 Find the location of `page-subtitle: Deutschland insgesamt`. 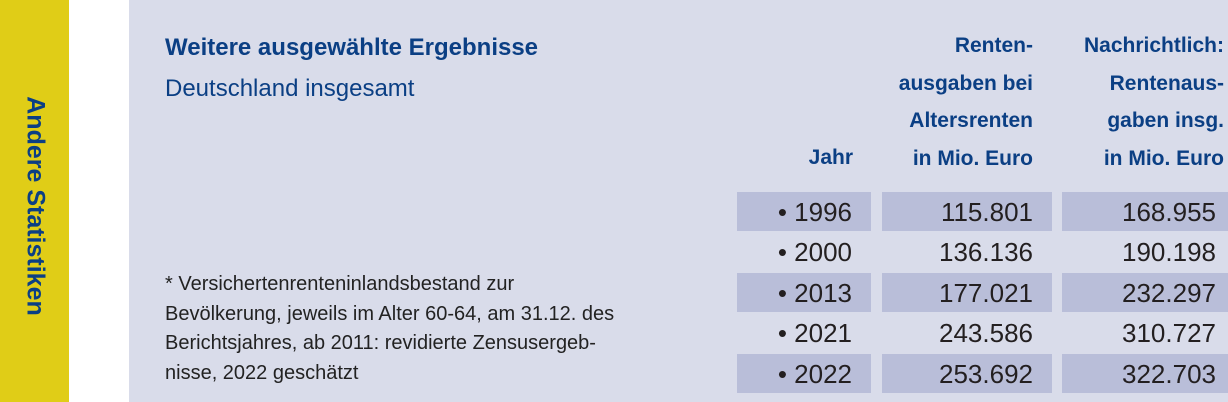

page-subtitle: Deutschland insgesamt is located at coordinates (290, 88).